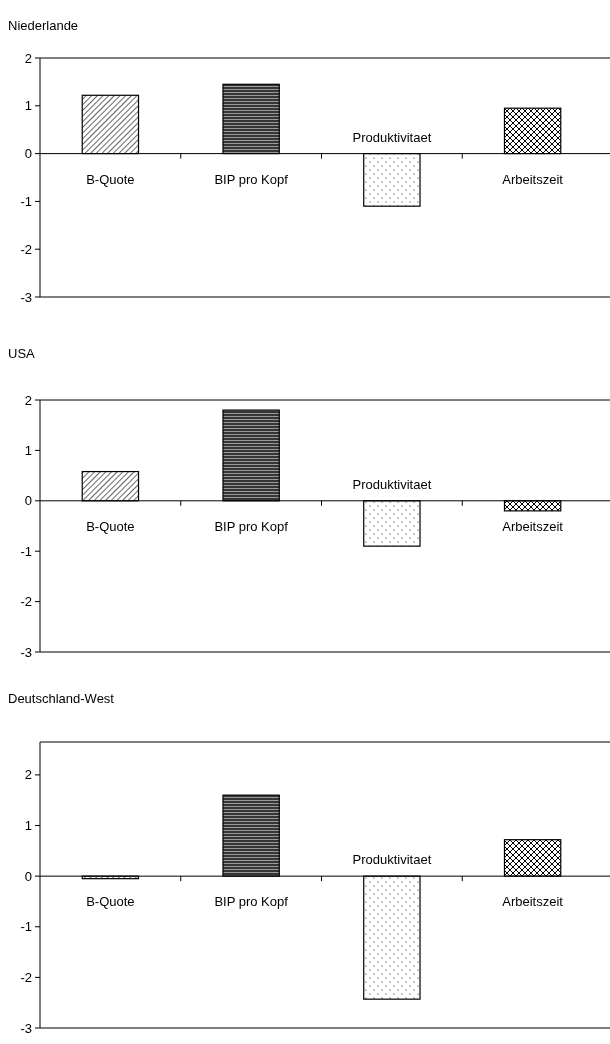  Describe the element at coordinates (22, 353) in the screenshot. I see `chart-title: USA` at that location.